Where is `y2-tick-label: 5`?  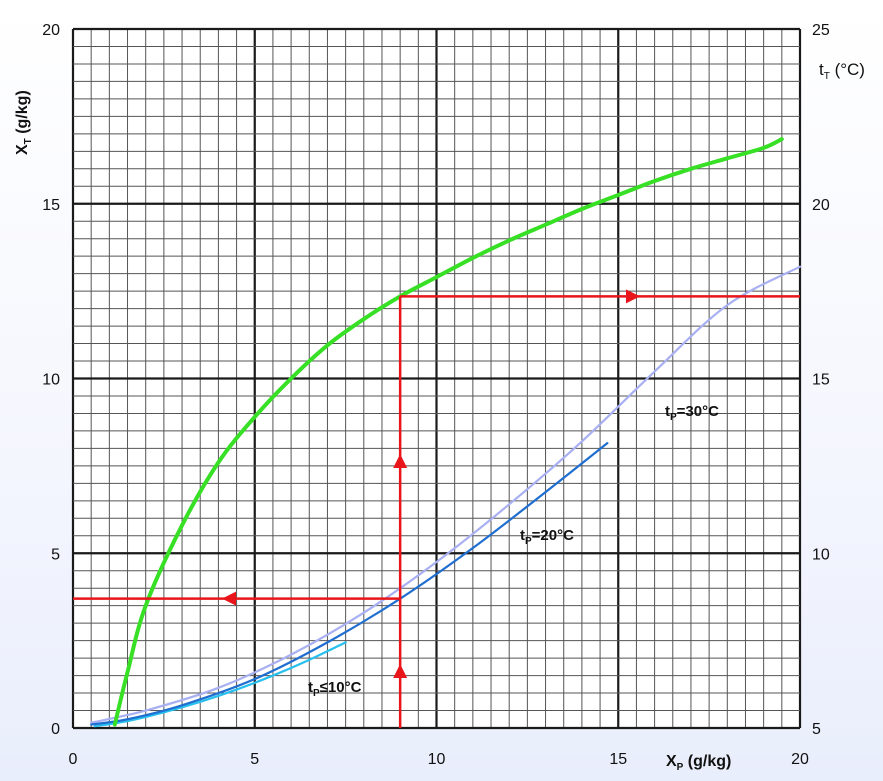 y2-tick-label: 5 is located at coordinates (816, 729).